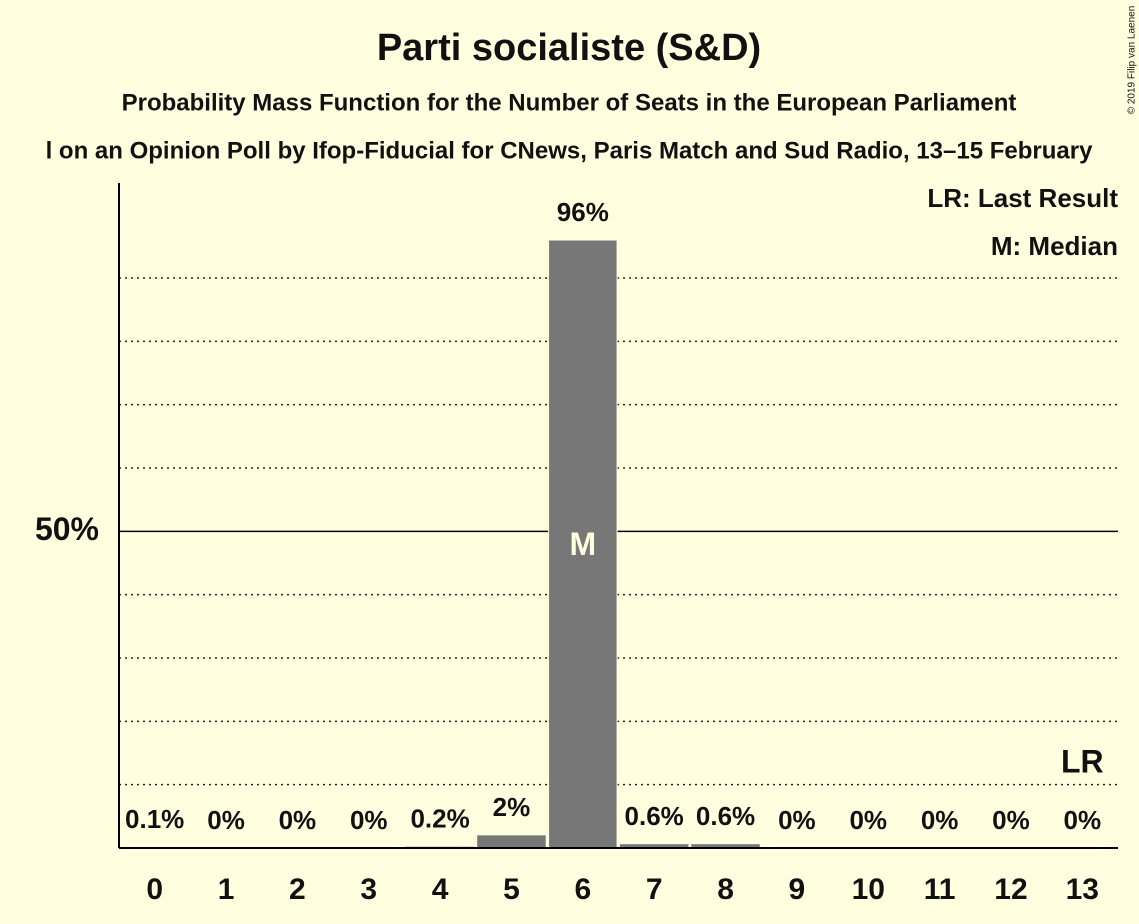  Describe the element at coordinates (583, 212) in the screenshot. I see `value-label: 96%` at that location.